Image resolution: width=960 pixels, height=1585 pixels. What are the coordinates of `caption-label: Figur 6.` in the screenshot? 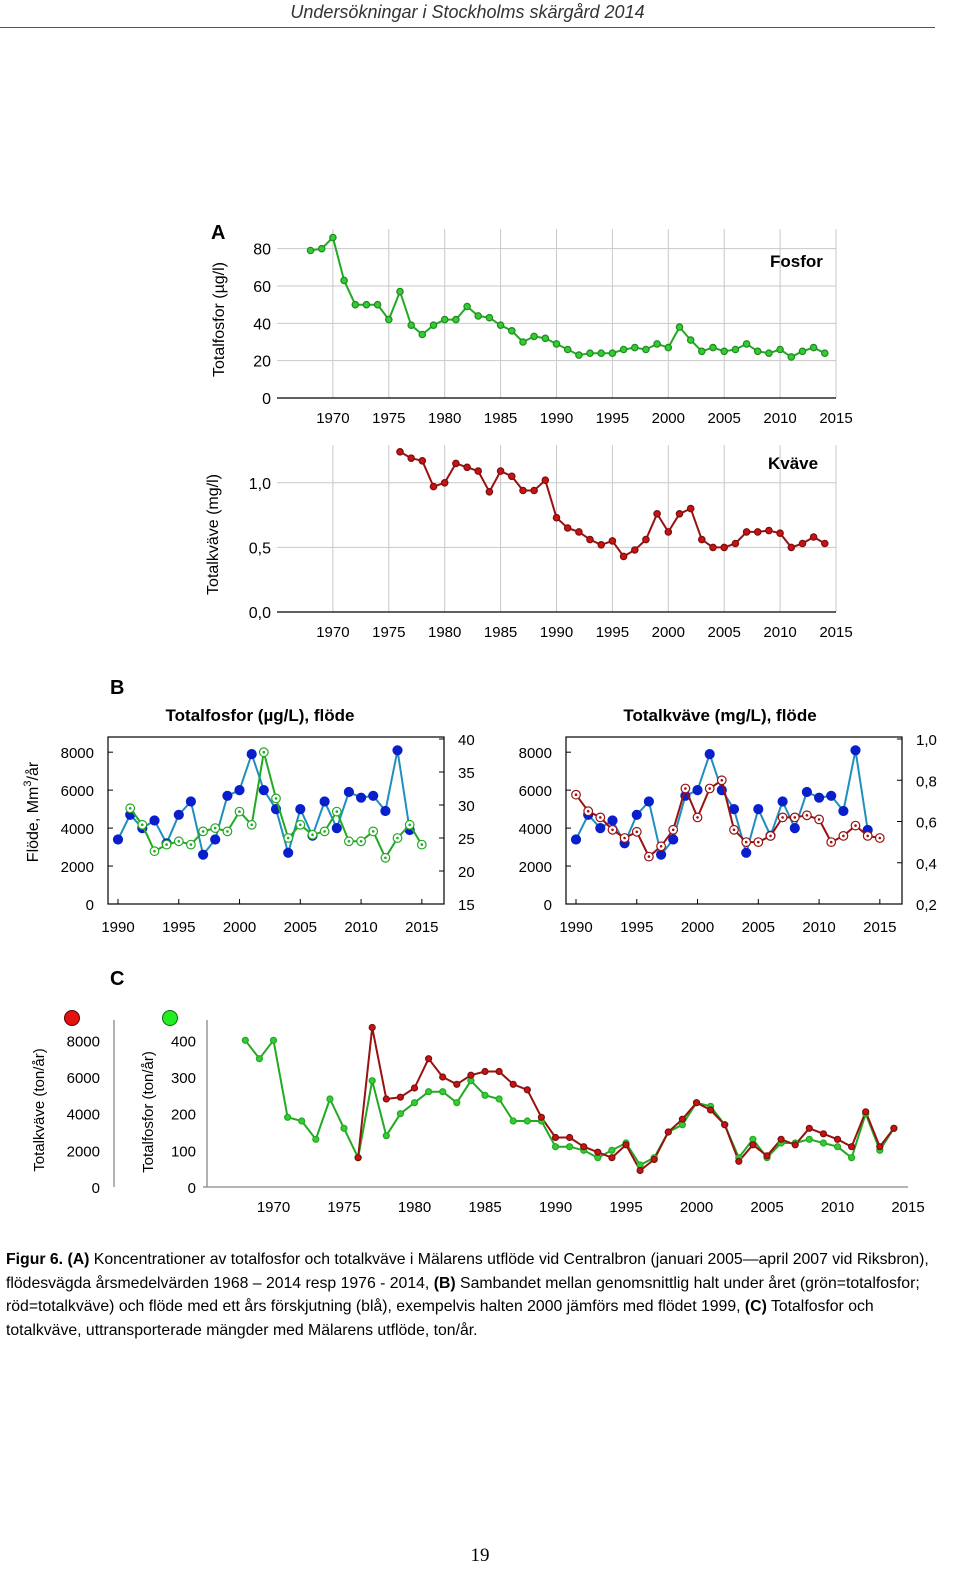 It's located at (35, 1259).